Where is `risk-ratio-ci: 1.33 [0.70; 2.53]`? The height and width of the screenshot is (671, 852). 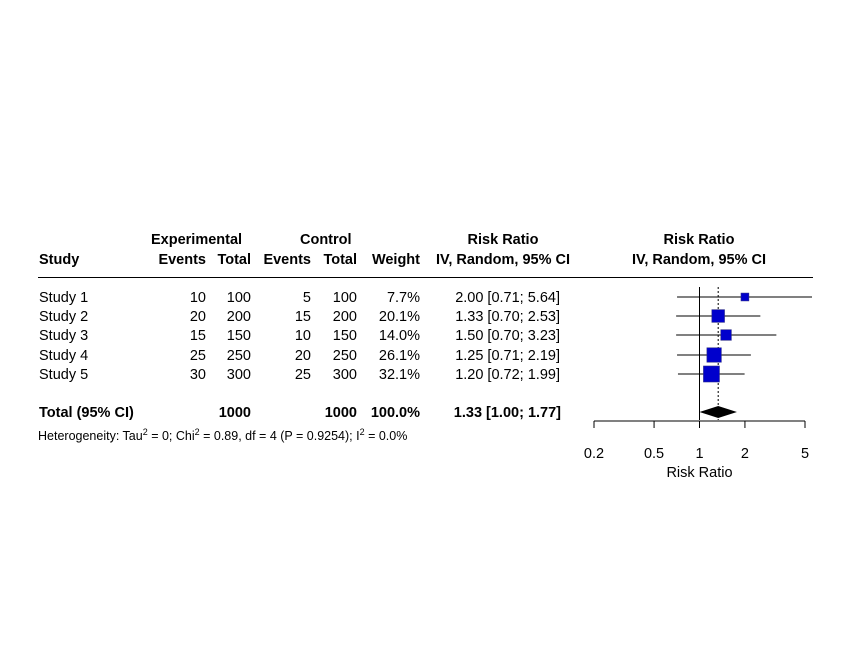 risk-ratio-ci: 1.33 [0.70; 2.53] is located at coordinates (507, 317).